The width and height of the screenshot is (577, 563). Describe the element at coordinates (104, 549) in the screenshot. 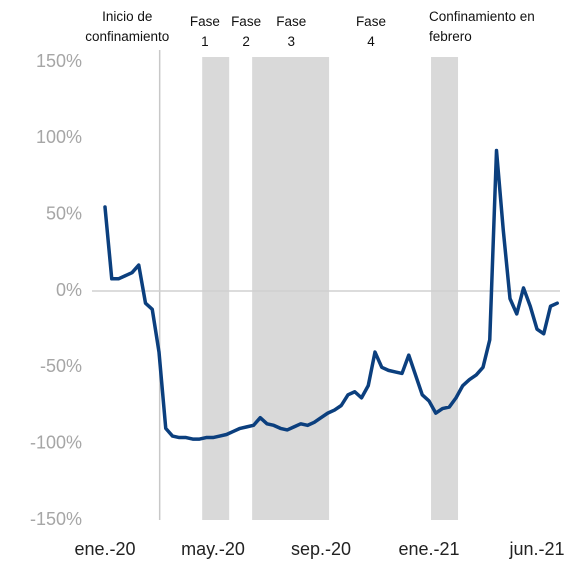

I see `x-tick-label: ene.-20` at that location.